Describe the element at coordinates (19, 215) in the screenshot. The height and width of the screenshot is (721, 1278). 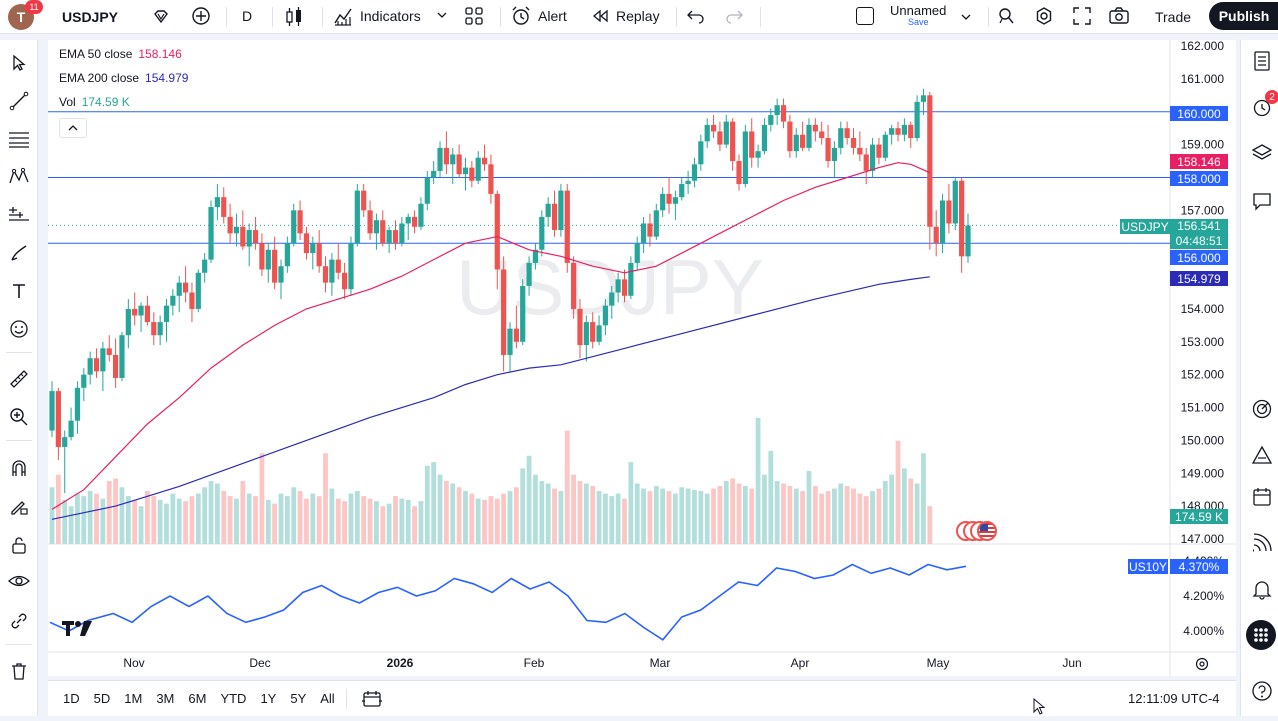
I see `forecast-tool` at that location.